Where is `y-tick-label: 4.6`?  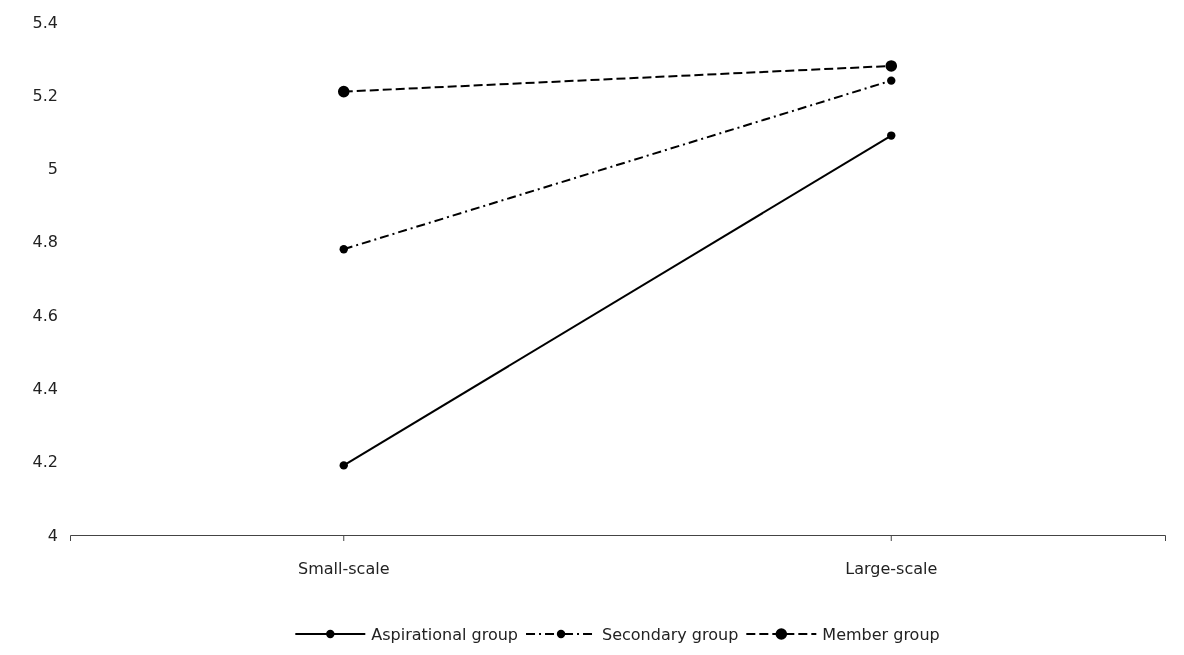
y-tick-label: 4.6 is located at coordinates (45, 315).